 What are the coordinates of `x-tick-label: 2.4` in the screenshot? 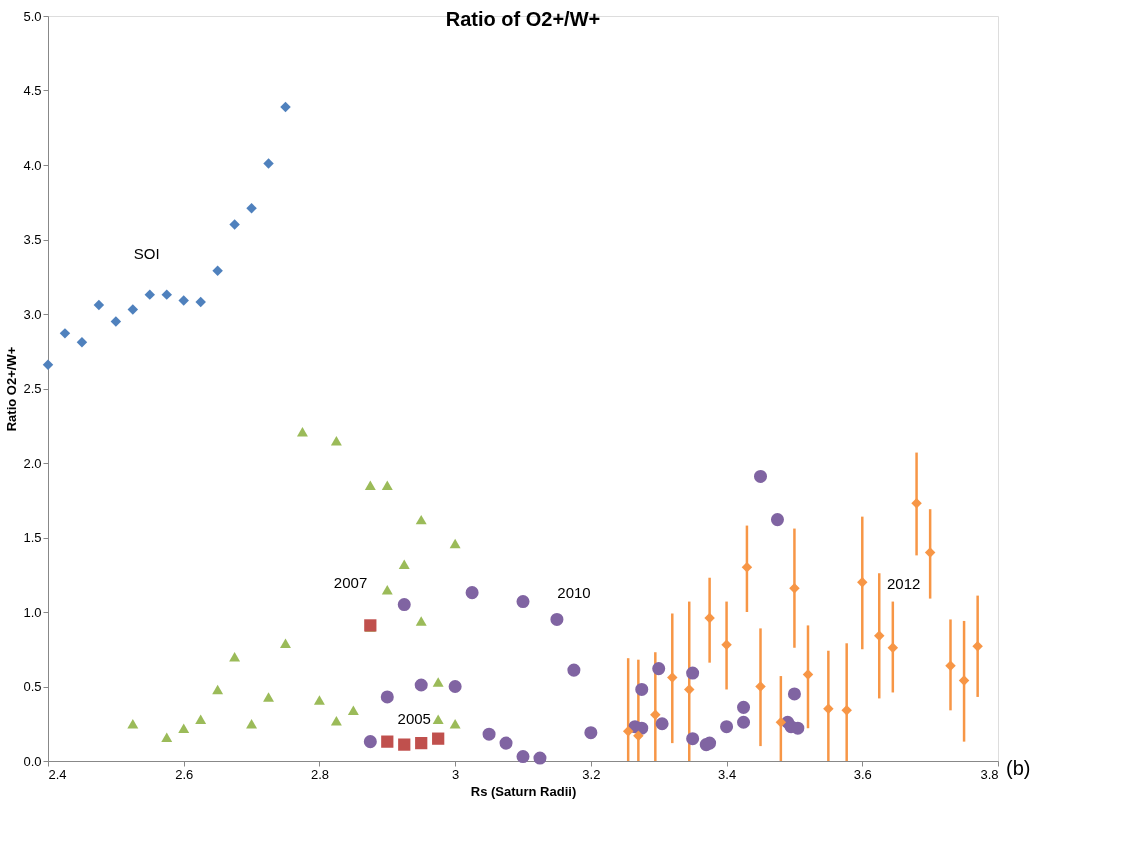 It's located at (57, 774).